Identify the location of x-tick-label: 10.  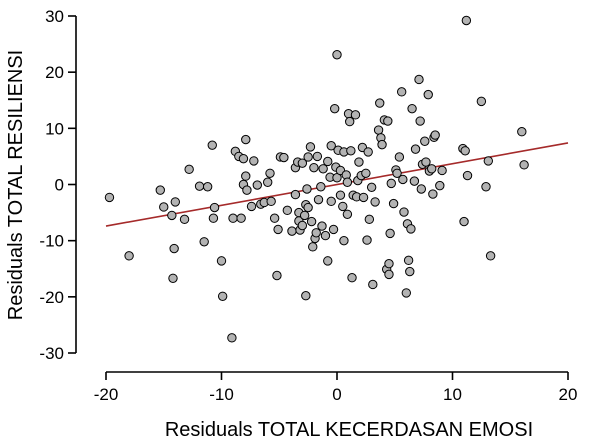
(452, 394).